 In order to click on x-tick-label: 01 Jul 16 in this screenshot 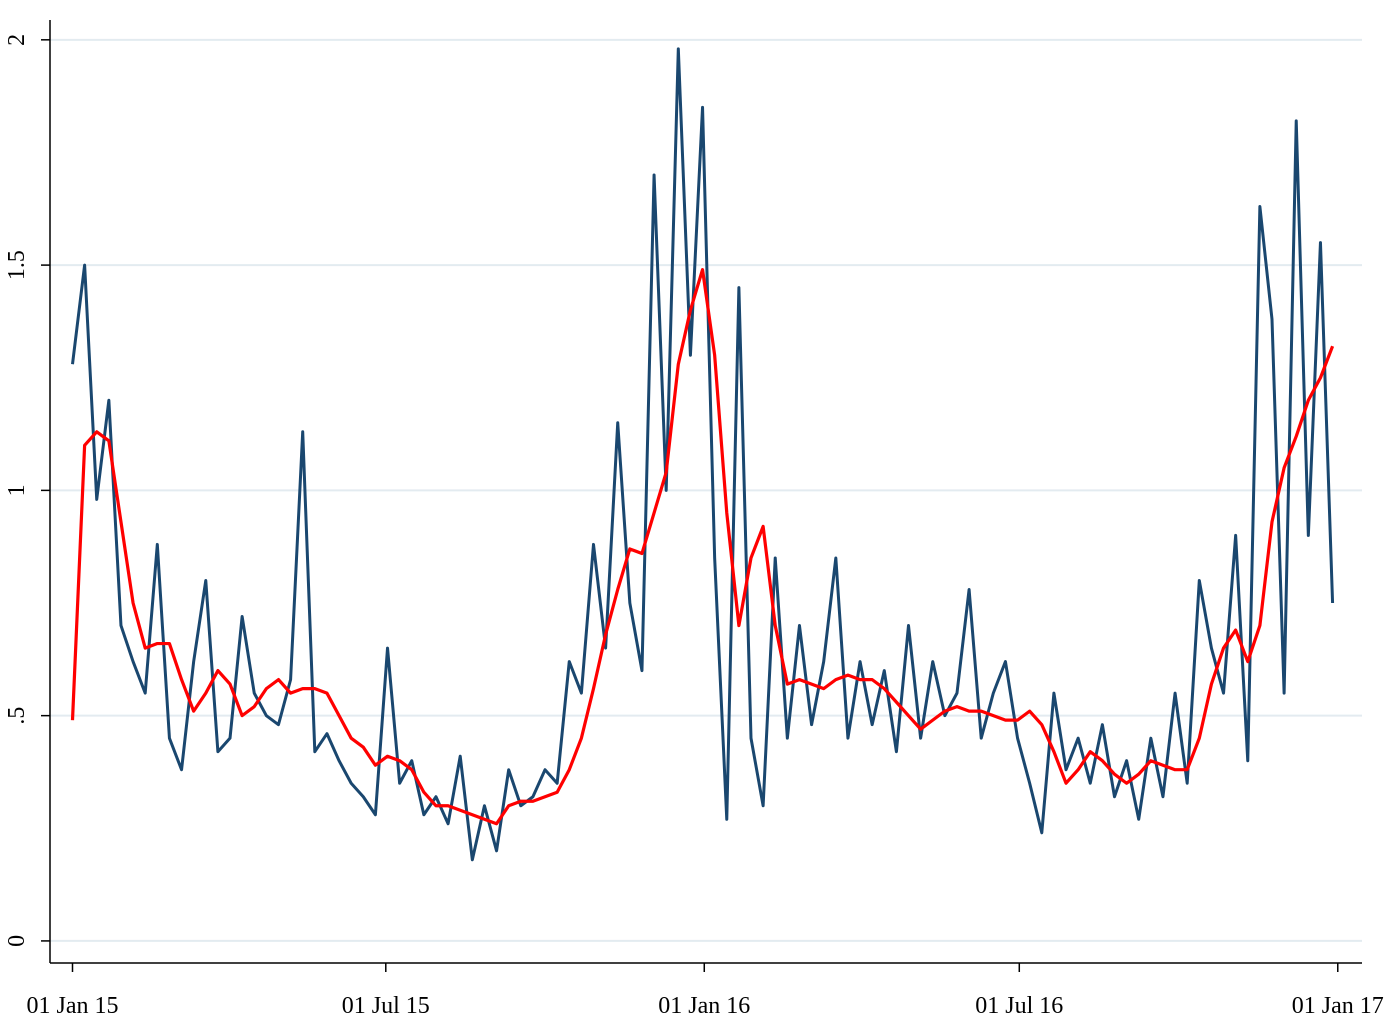, I will do `click(1019, 1006)`.